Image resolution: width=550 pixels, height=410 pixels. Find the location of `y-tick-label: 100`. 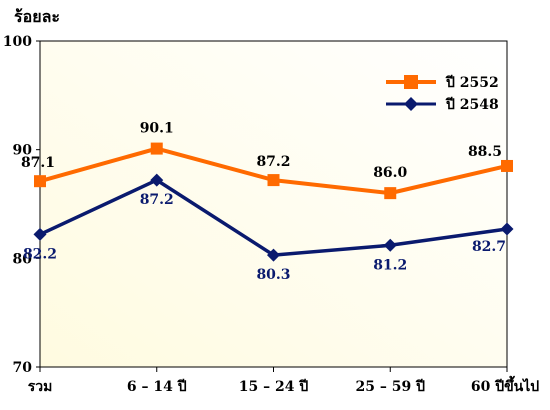

y-tick-label: 100 is located at coordinates (17, 42).